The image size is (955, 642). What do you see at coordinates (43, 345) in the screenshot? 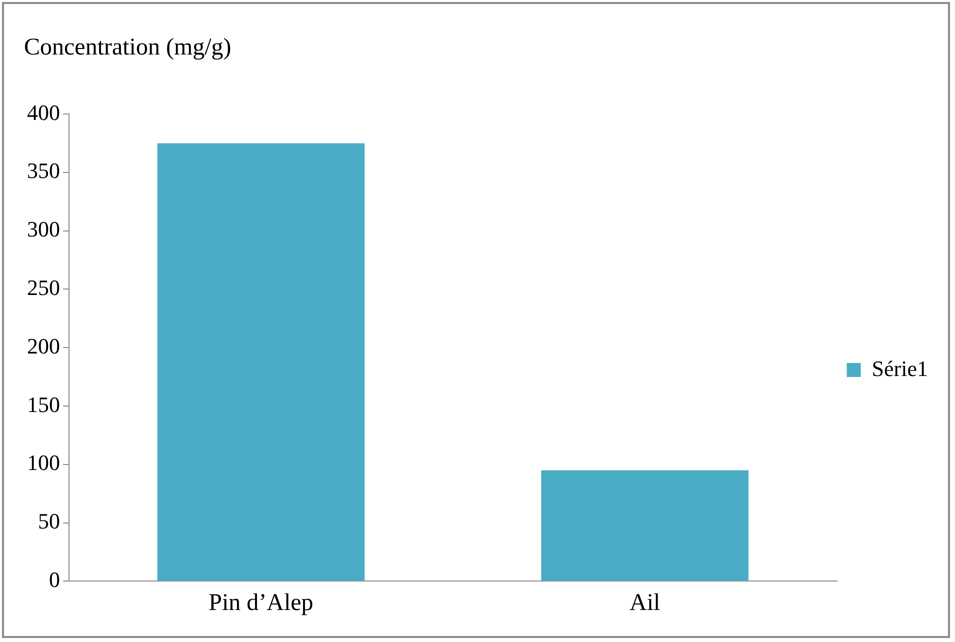
I see `y-tick-label: 200` at bounding box center [43, 345].